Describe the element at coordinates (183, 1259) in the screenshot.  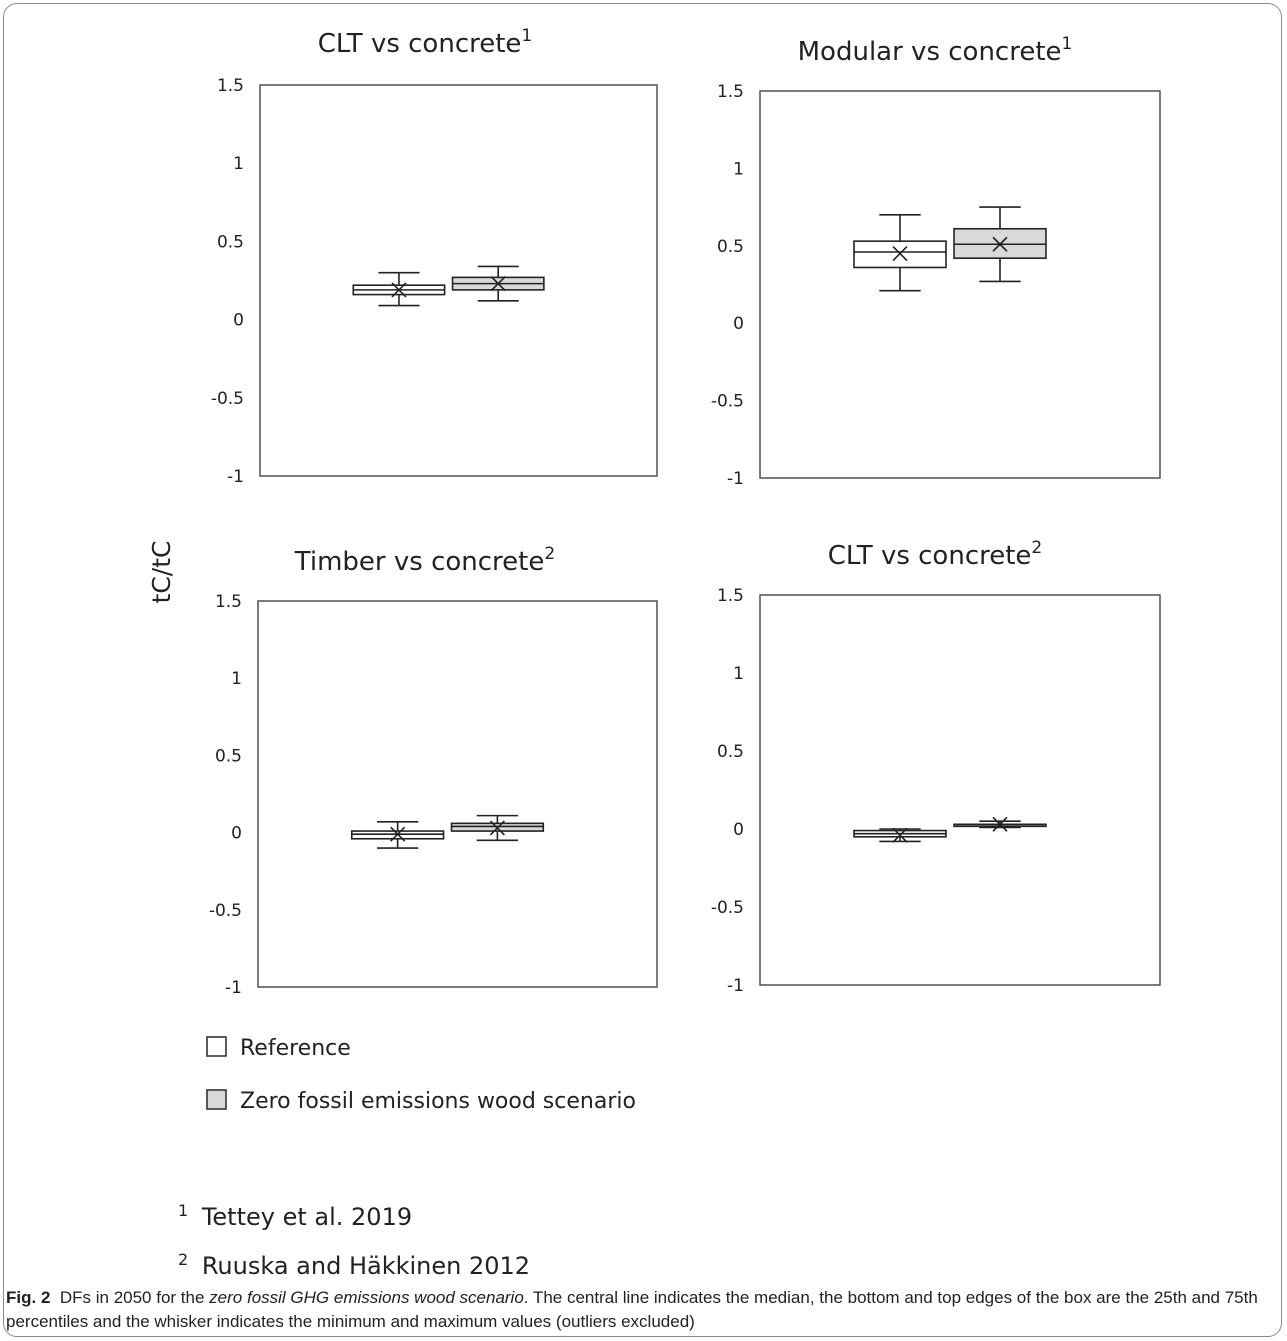
I see `footnote-2-marker: 2` at that location.